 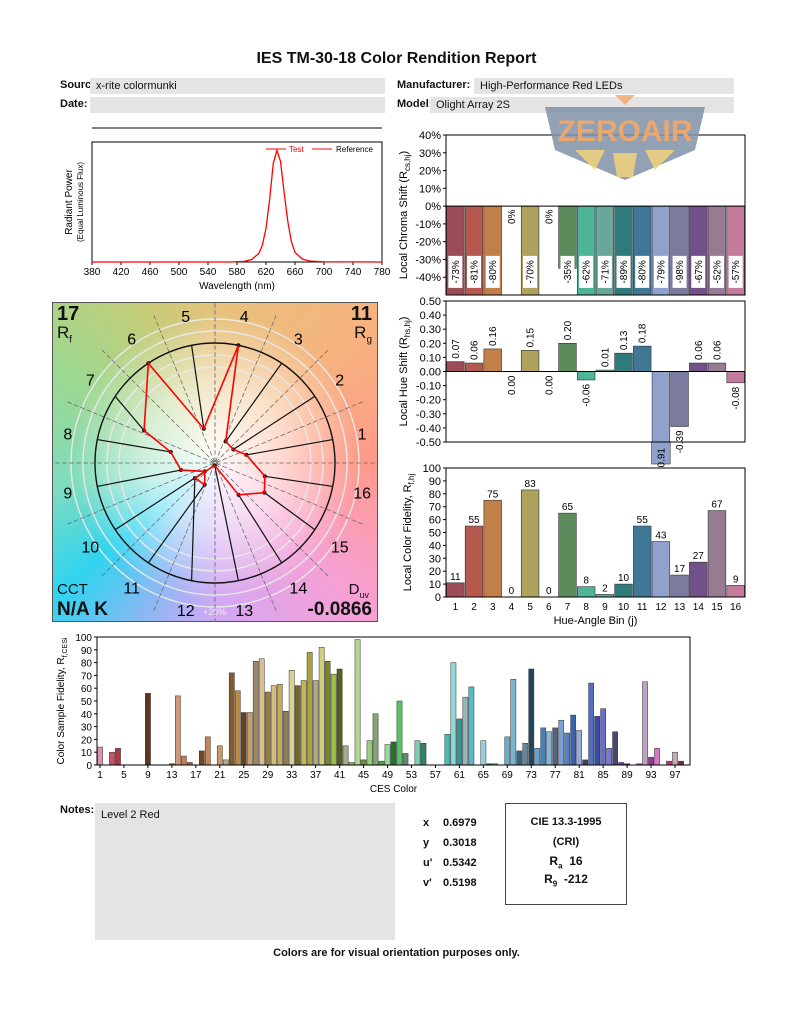 What do you see at coordinates (354, 149) in the screenshot?
I see `legend-reference-label: Reference` at bounding box center [354, 149].